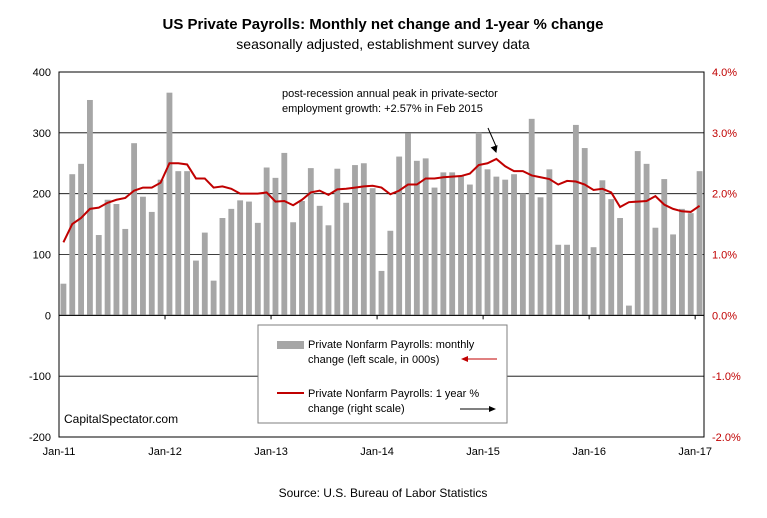 The width and height of the screenshot is (767, 518). What do you see at coordinates (724, 134) in the screenshot?
I see `right-tick-label: 3.0%` at bounding box center [724, 134].